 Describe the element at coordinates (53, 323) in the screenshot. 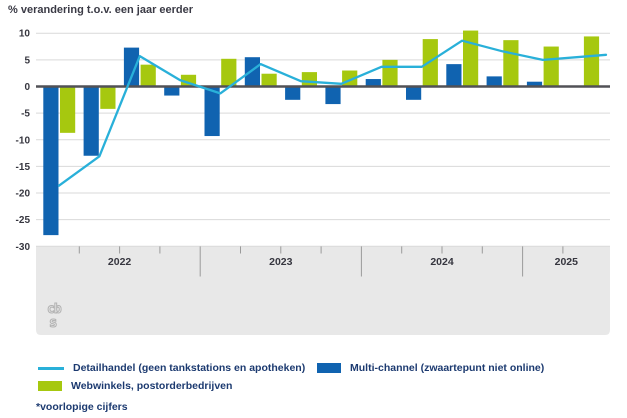

I see `cbs-logo: s` at that location.